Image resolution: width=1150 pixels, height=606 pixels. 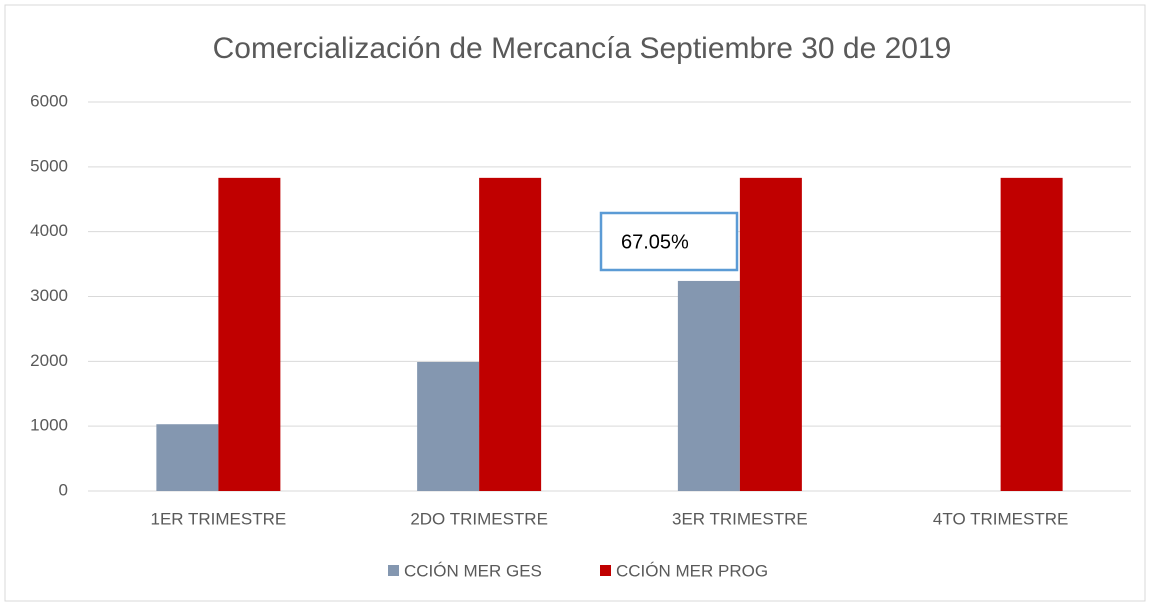 I want to click on y-tick-label: 0, so click(x=63, y=489).